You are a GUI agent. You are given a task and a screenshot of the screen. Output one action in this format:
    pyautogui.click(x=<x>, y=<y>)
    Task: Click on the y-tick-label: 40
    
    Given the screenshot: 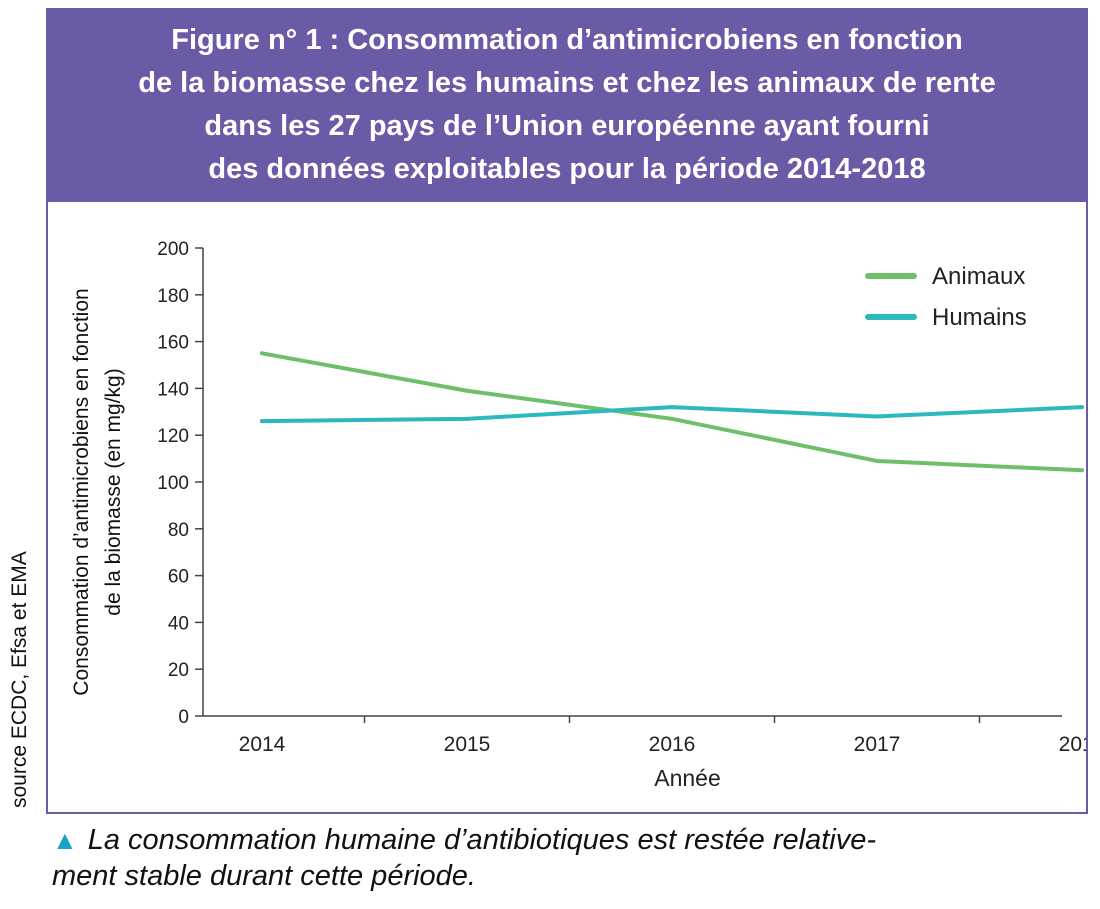 What is the action you would take?
    pyautogui.click(x=178, y=623)
    